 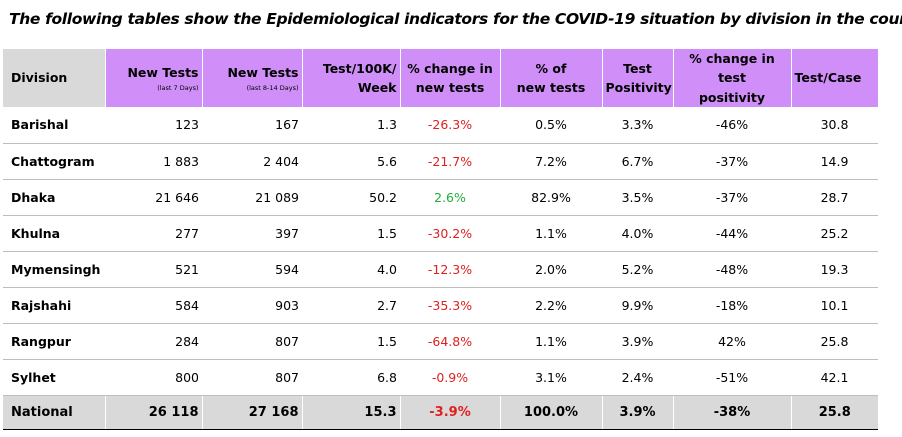 What do you see at coordinates (731, 412) in the screenshot?
I see `national-pct-change-positivity: -38%` at bounding box center [731, 412].